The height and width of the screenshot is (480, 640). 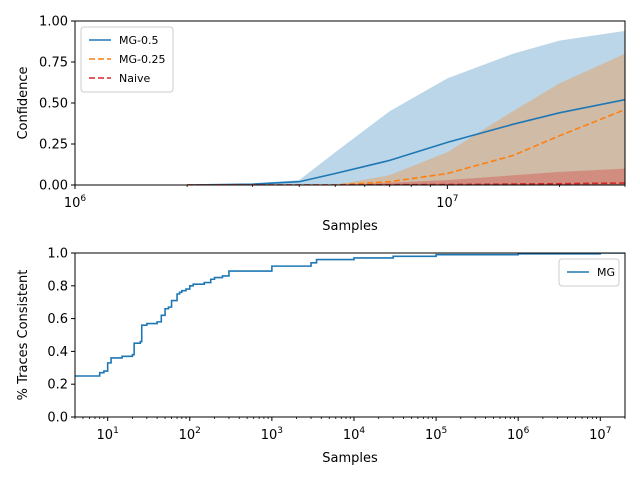 What do you see at coordinates (57, 254) in the screenshot?
I see `y-tick-label: 1.0` at bounding box center [57, 254].